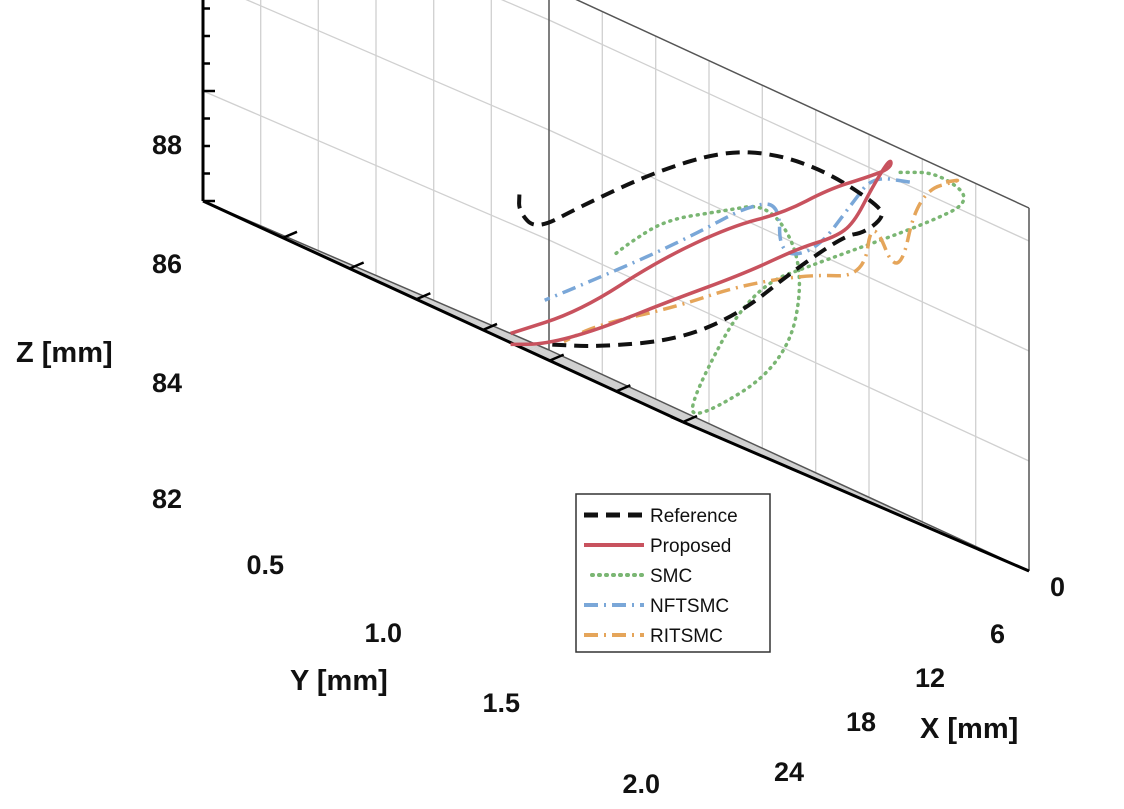 This screenshot has width=1124, height=809. What do you see at coordinates (727, 239) in the screenshot?
I see `series-line-nftsmc` at bounding box center [727, 239].